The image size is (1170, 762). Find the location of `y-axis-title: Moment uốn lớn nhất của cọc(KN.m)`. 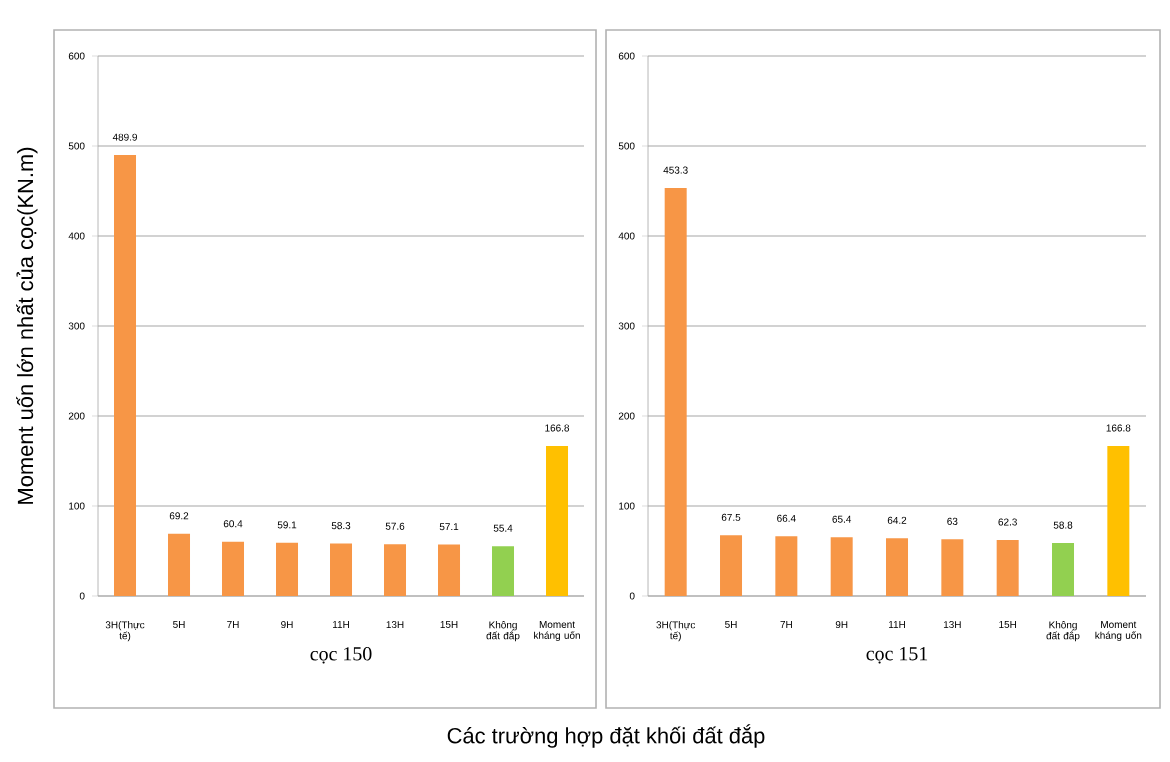

y-axis-title: Moment uốn lớn nhất của cọc(KN.m) is located at coordinates (27, 325).